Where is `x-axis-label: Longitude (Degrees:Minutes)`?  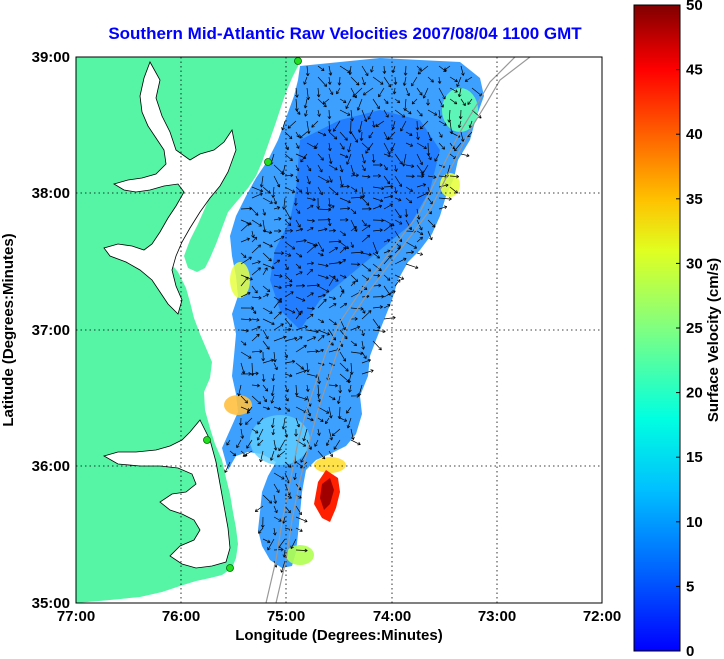
x-axis-label: Longitude (Degrees:Minutes) is located at coordinates (339, 635).